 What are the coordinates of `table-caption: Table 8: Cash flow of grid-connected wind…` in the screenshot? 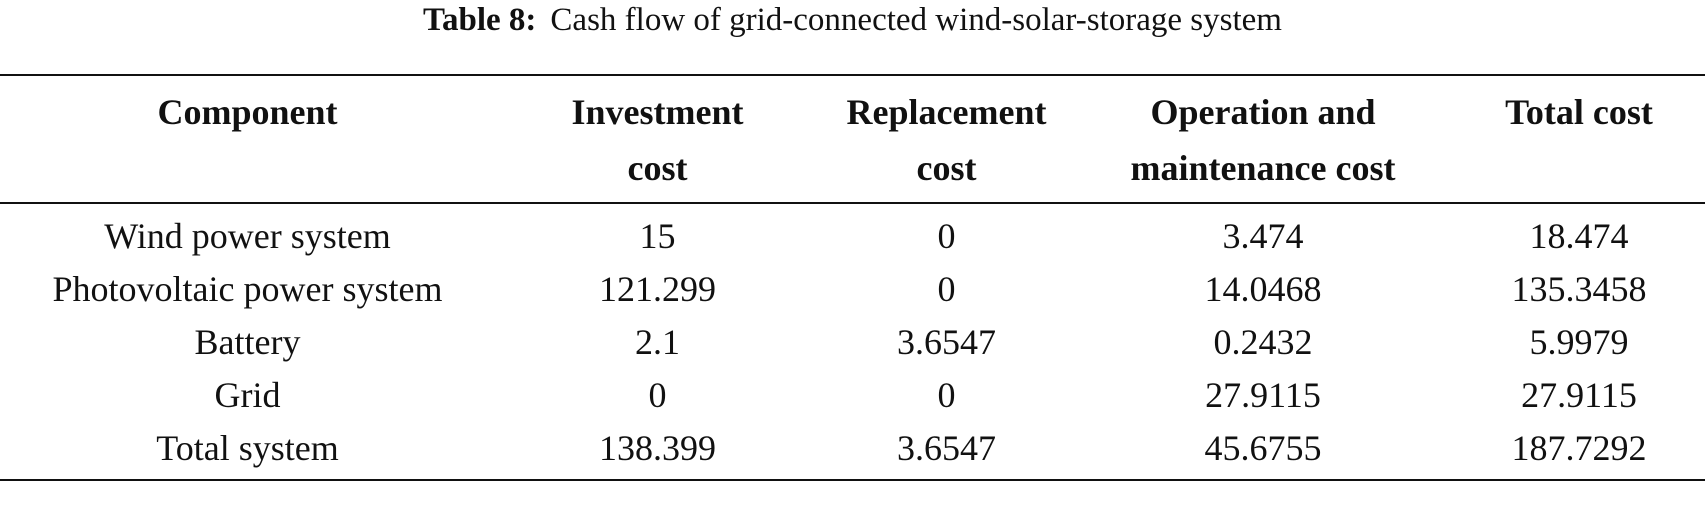 It's located at (852, 22).